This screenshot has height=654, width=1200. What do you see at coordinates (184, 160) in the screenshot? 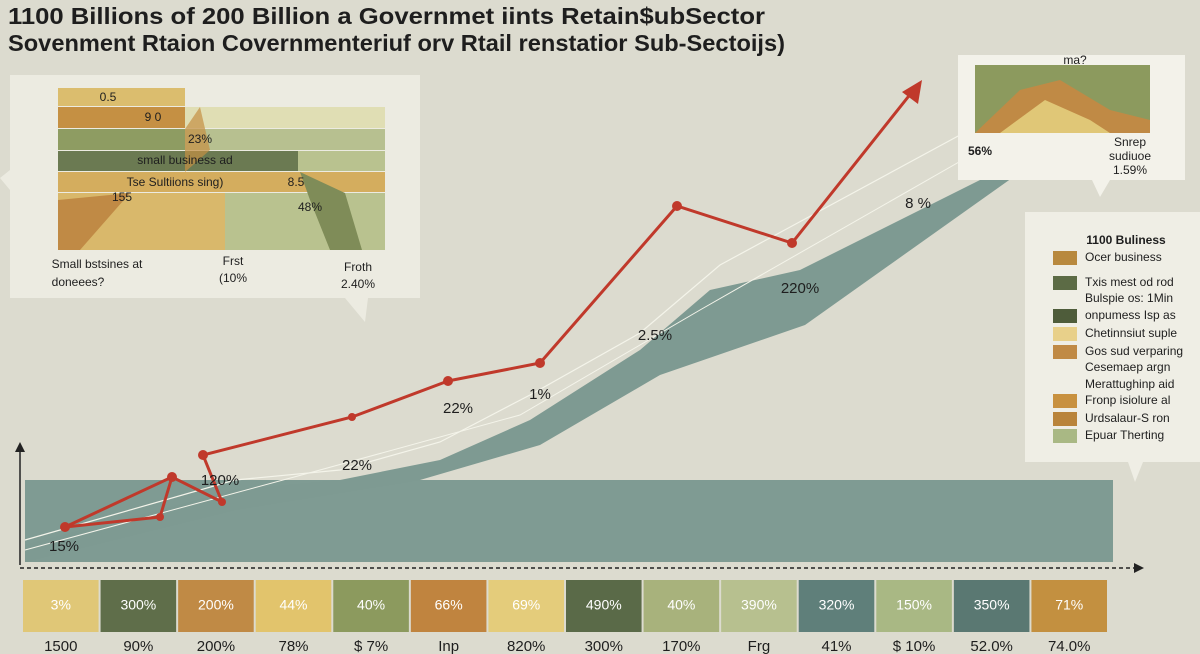
I see `panel-label: small business ad` at bounding box center [184, 160].